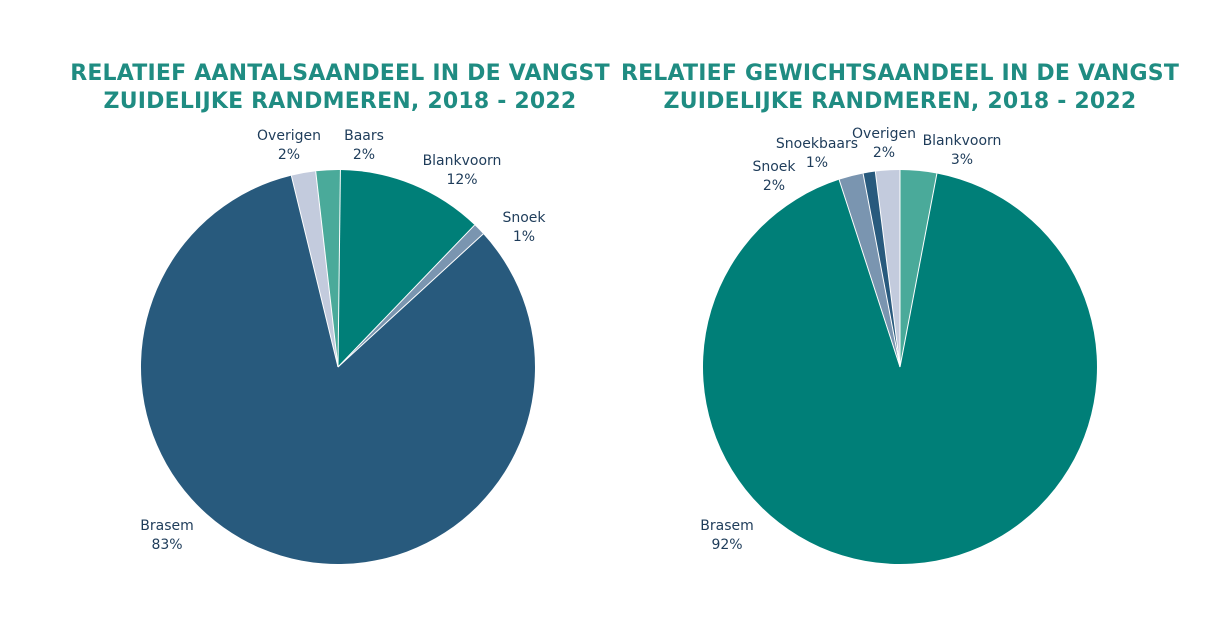 This screenshot has height=640, width=1215. I want to click on left-chart-title-line1: RELATIEF AANTALSAANDEEL IN DE VANGST, so click(340, 73).